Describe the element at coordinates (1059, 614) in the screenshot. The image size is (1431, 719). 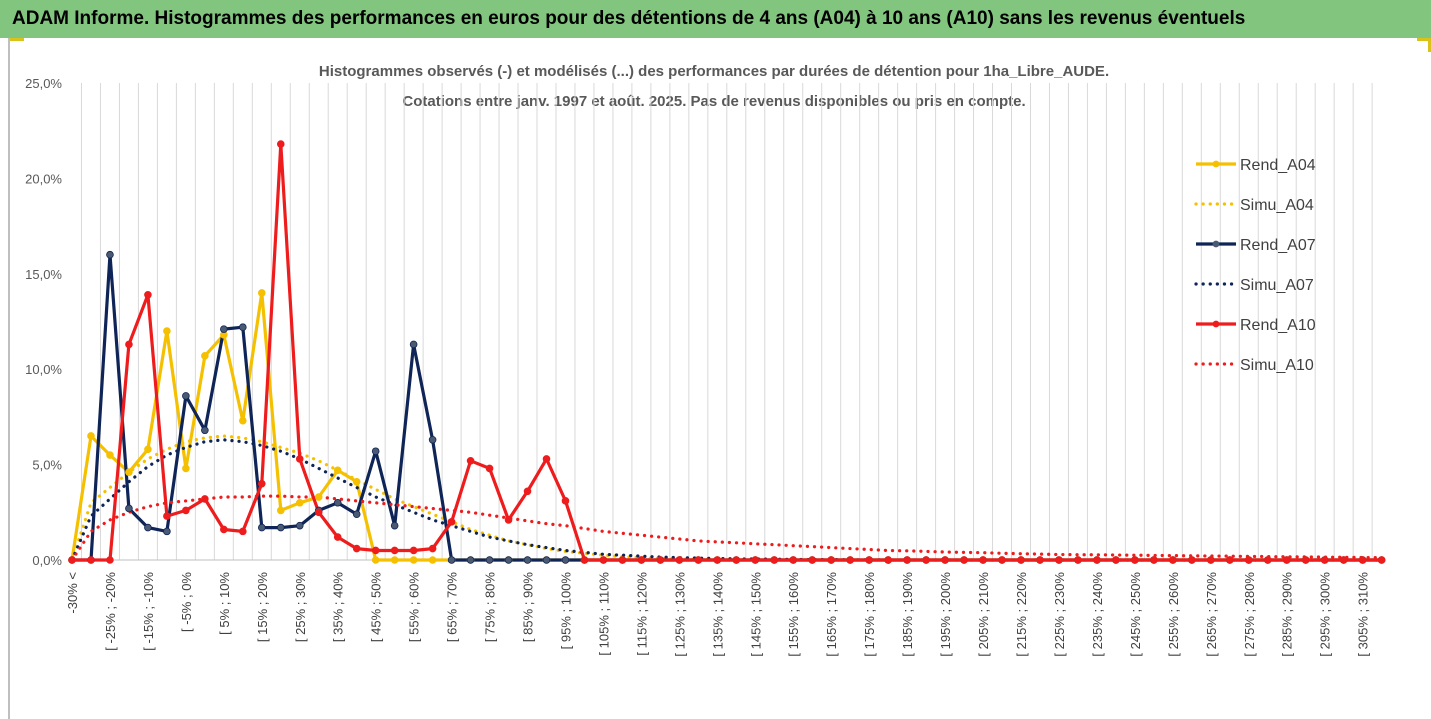
I see `x-tick-label: [ 225% ; 230%` at that location.